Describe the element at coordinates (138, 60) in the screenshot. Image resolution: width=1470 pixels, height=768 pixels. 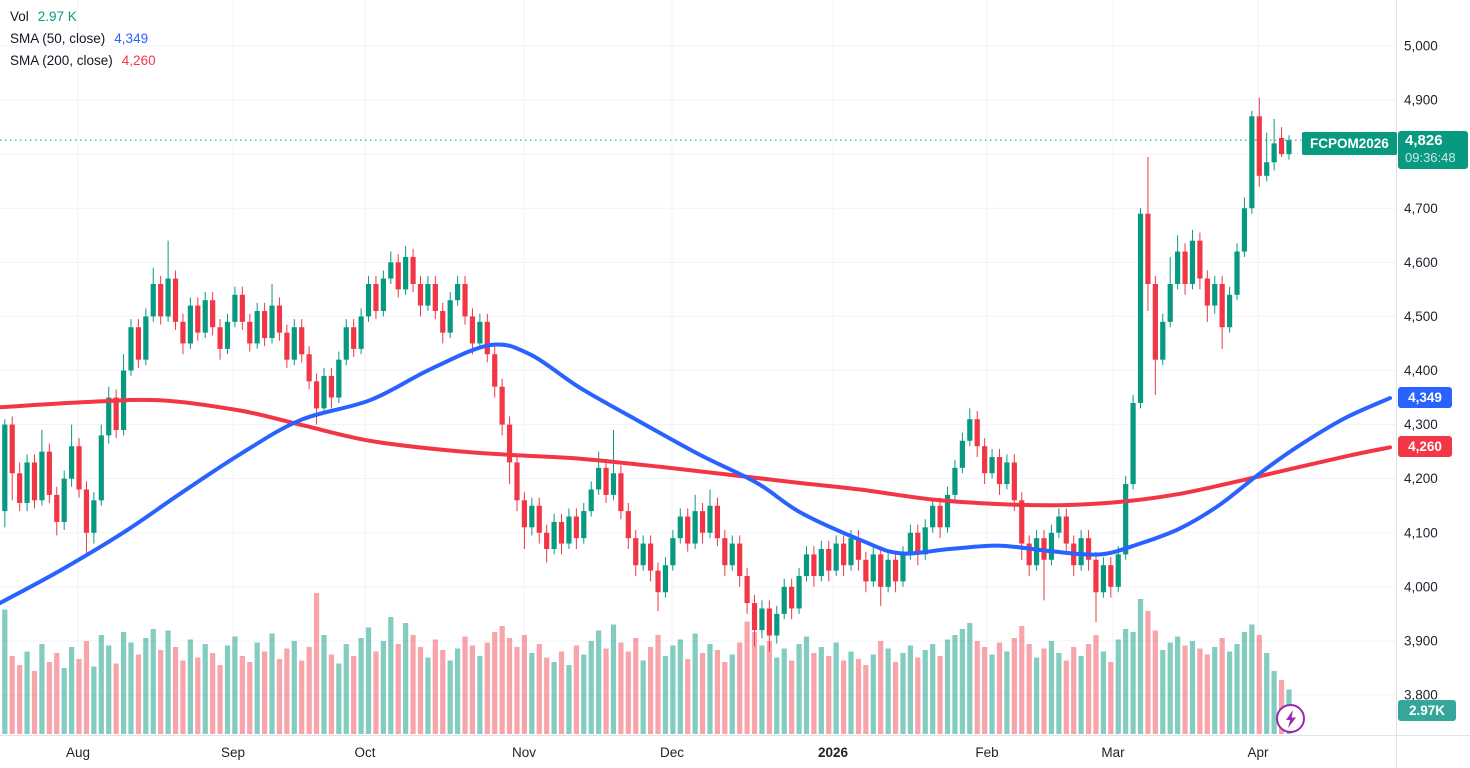
I see `sma200-value: 4,260` at that location.